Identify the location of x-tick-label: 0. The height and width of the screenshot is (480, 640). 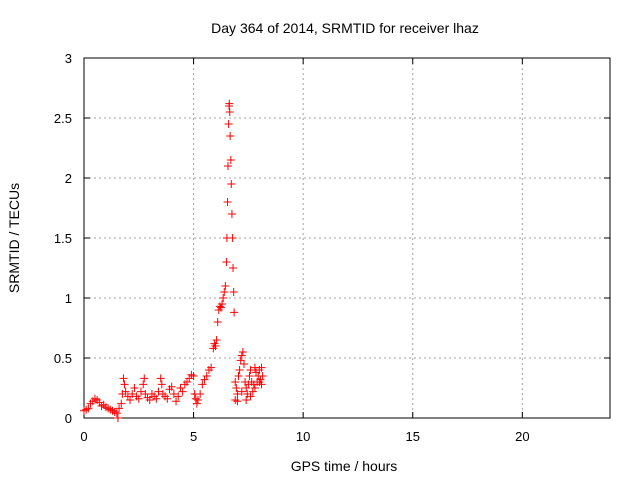
(83, 436).